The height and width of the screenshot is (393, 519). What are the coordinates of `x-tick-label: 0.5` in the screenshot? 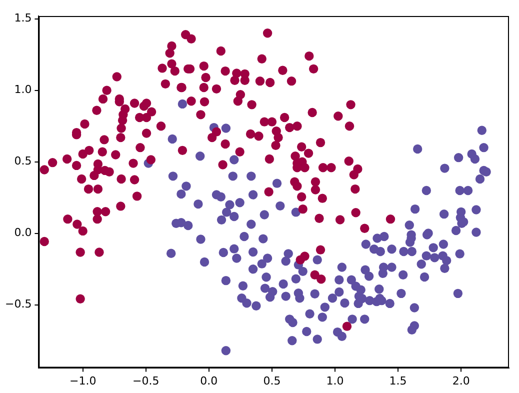 It's located at (272, 381).